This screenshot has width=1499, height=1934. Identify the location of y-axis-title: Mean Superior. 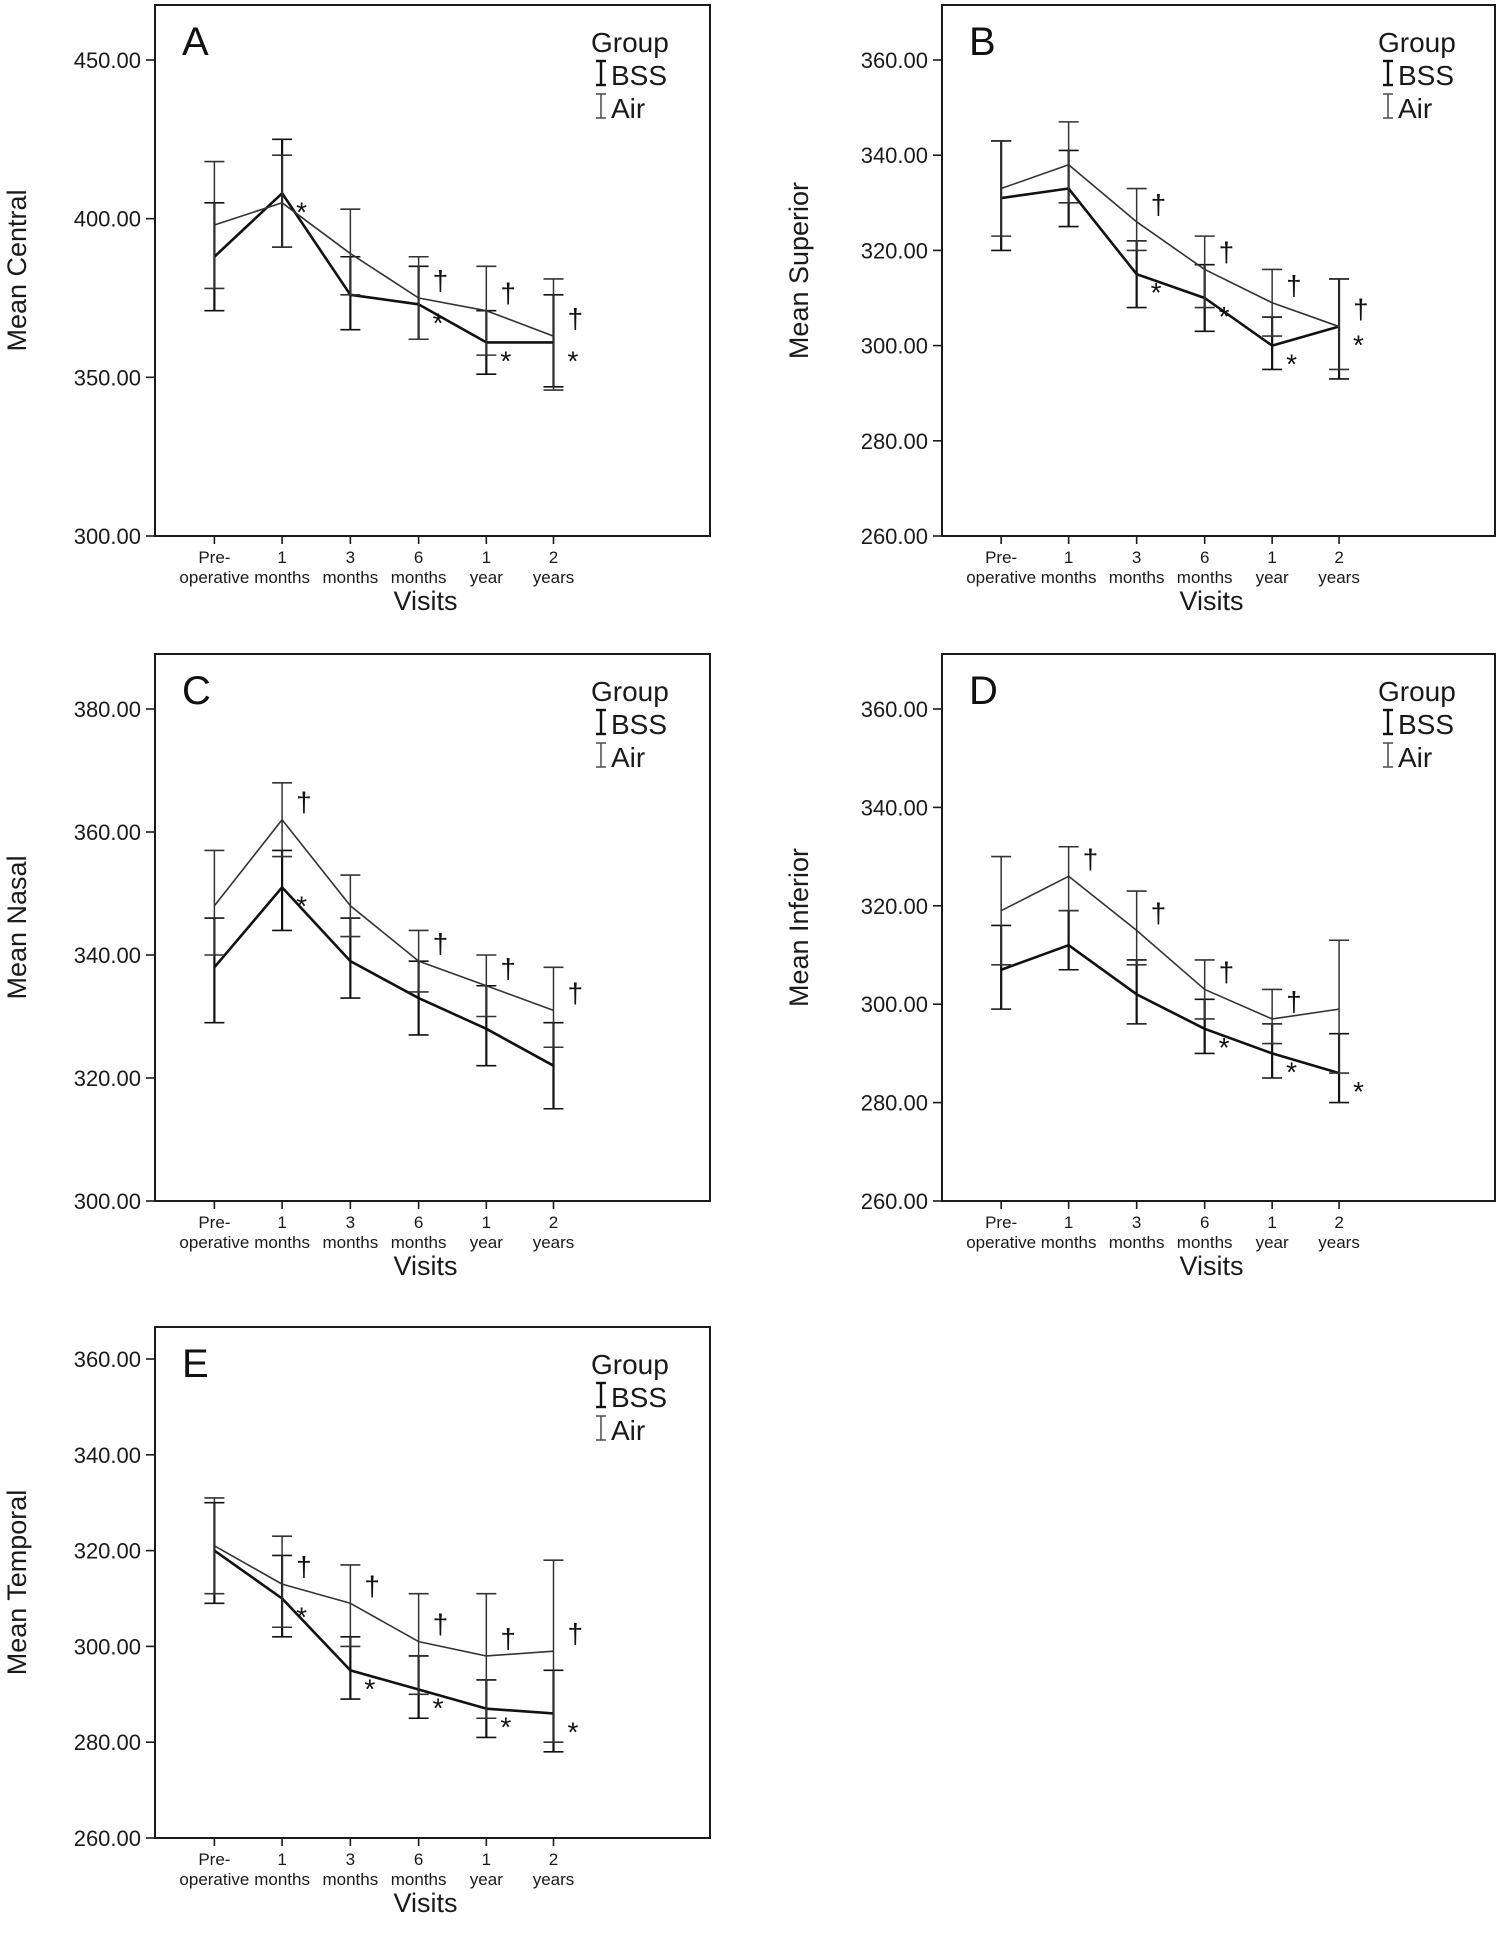
(799, 270).